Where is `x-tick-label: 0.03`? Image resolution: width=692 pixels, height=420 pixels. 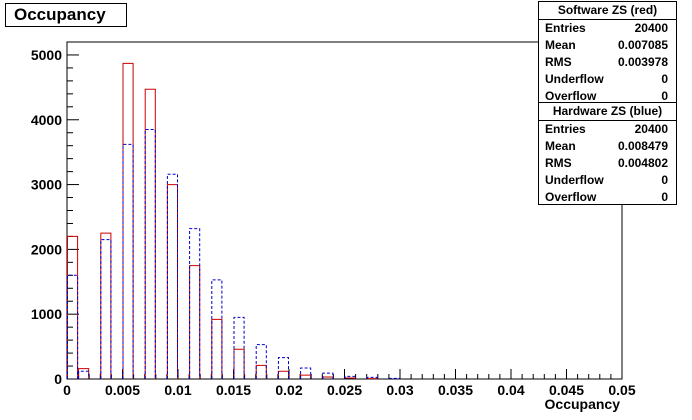
x-tick-label: 0.03 is located at coordinates (399, 390).